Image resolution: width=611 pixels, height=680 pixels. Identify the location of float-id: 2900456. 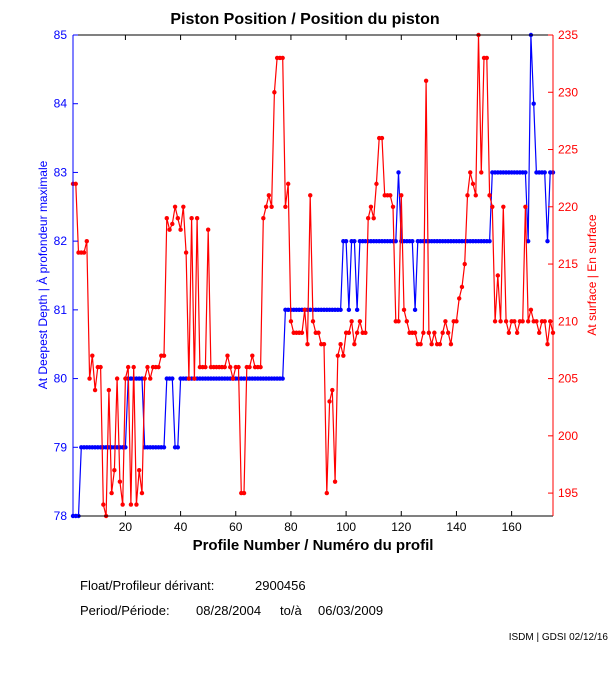
(280, 585).